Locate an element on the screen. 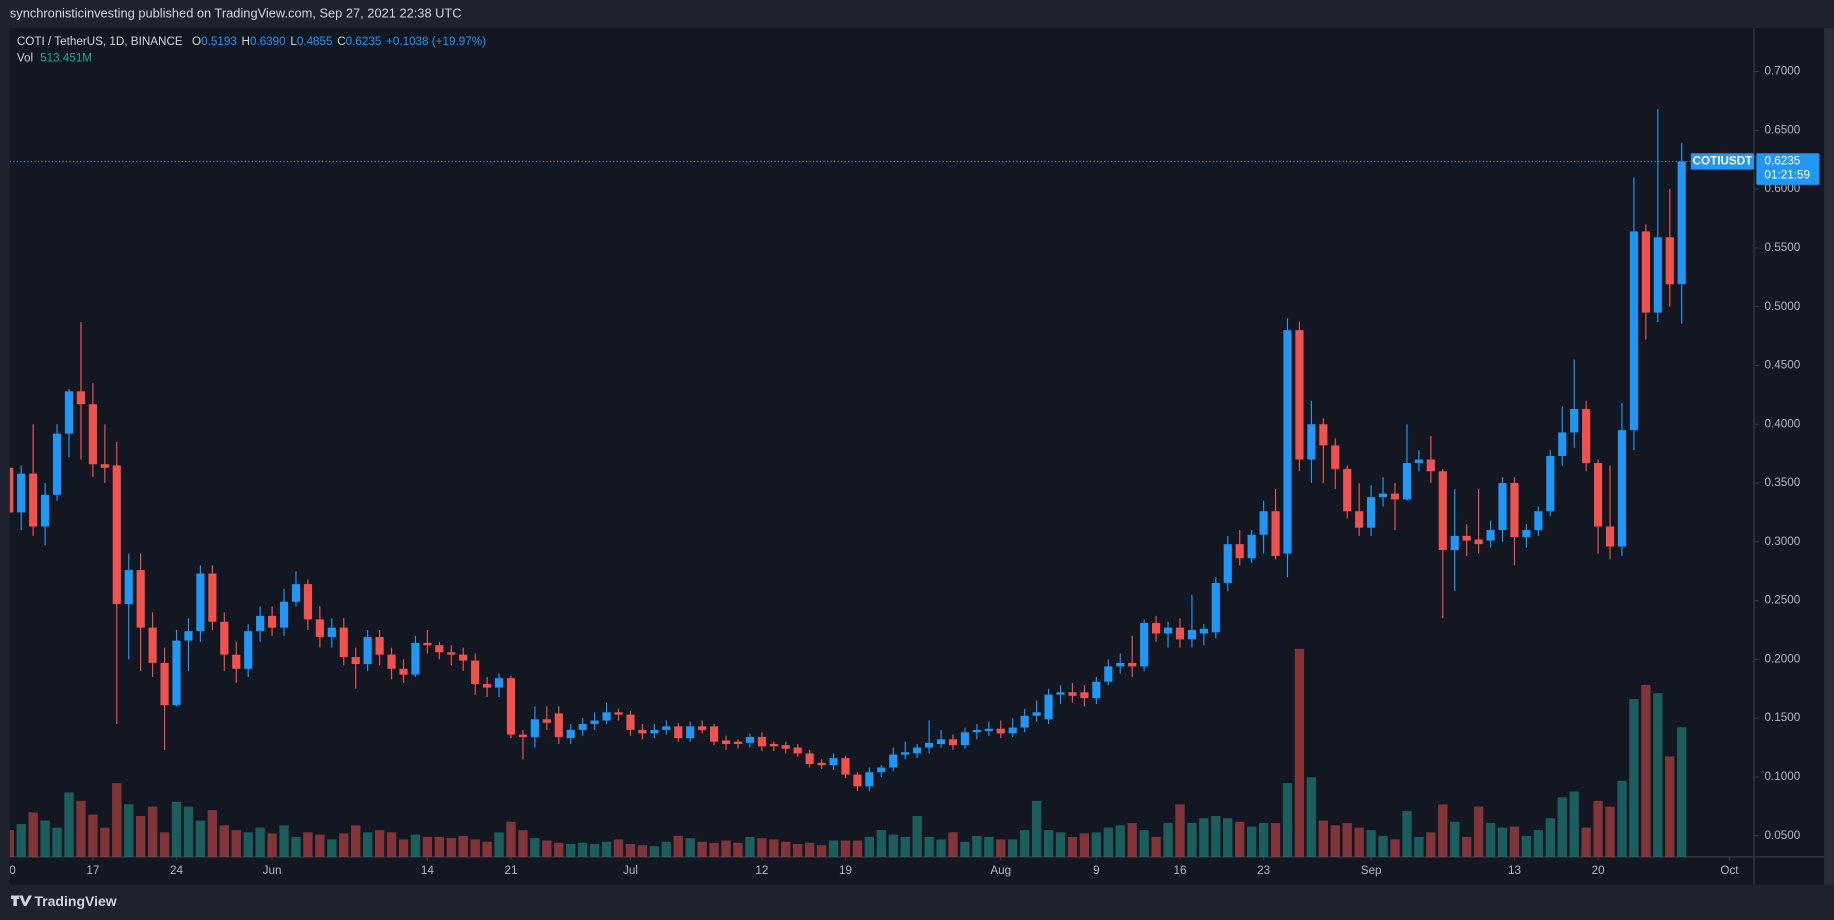  legend-value: 0.4855 is located at coordinates (315, 41).